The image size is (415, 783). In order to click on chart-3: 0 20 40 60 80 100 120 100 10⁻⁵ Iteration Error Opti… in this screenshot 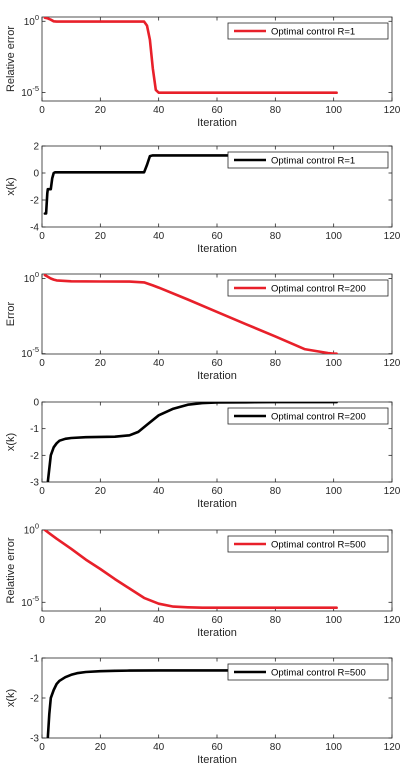, I will do `click(203, 326)`.